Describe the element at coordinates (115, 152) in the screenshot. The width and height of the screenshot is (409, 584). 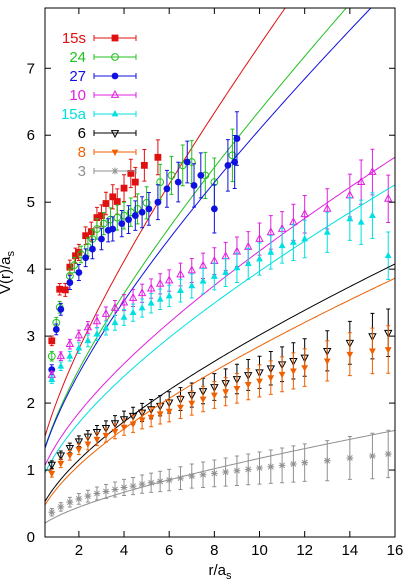
I see `legend-marker` at that location.